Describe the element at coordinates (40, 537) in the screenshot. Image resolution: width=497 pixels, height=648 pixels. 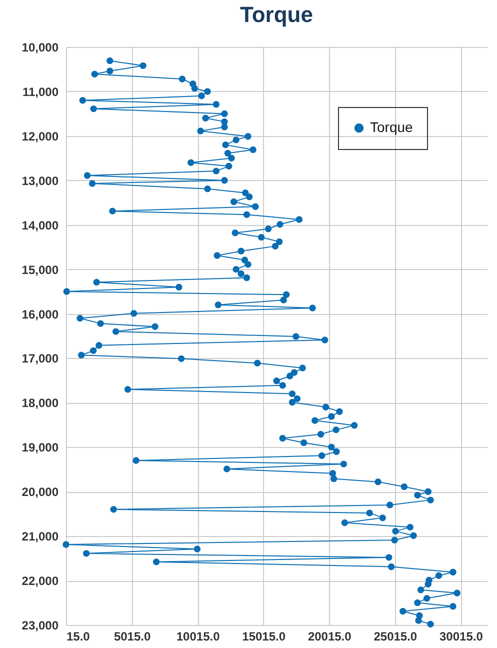
I see `y-tick-label: 21,000` at that location.